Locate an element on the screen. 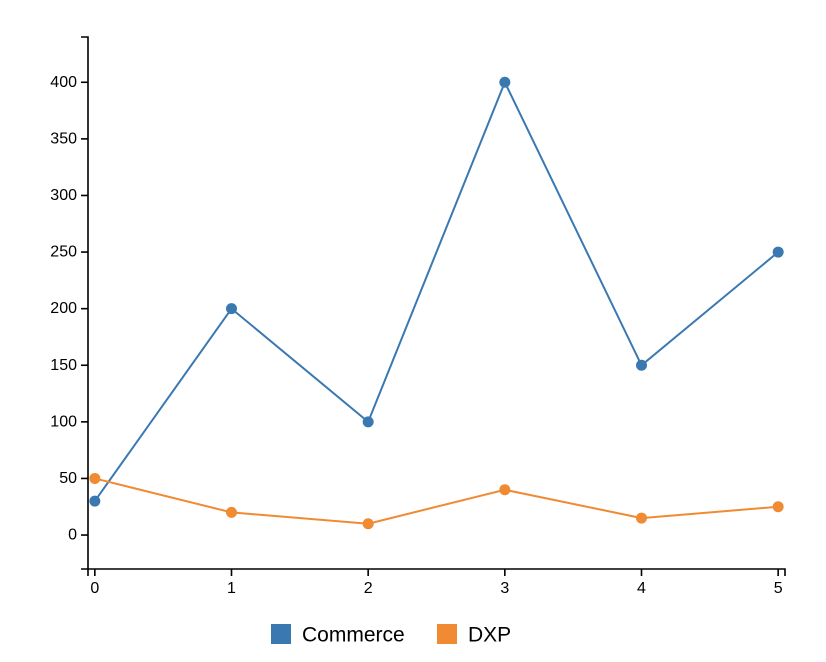 The width and height of the screenshot is (826, 662). y-tick-label: 200 is located at coordinates (63, 308).